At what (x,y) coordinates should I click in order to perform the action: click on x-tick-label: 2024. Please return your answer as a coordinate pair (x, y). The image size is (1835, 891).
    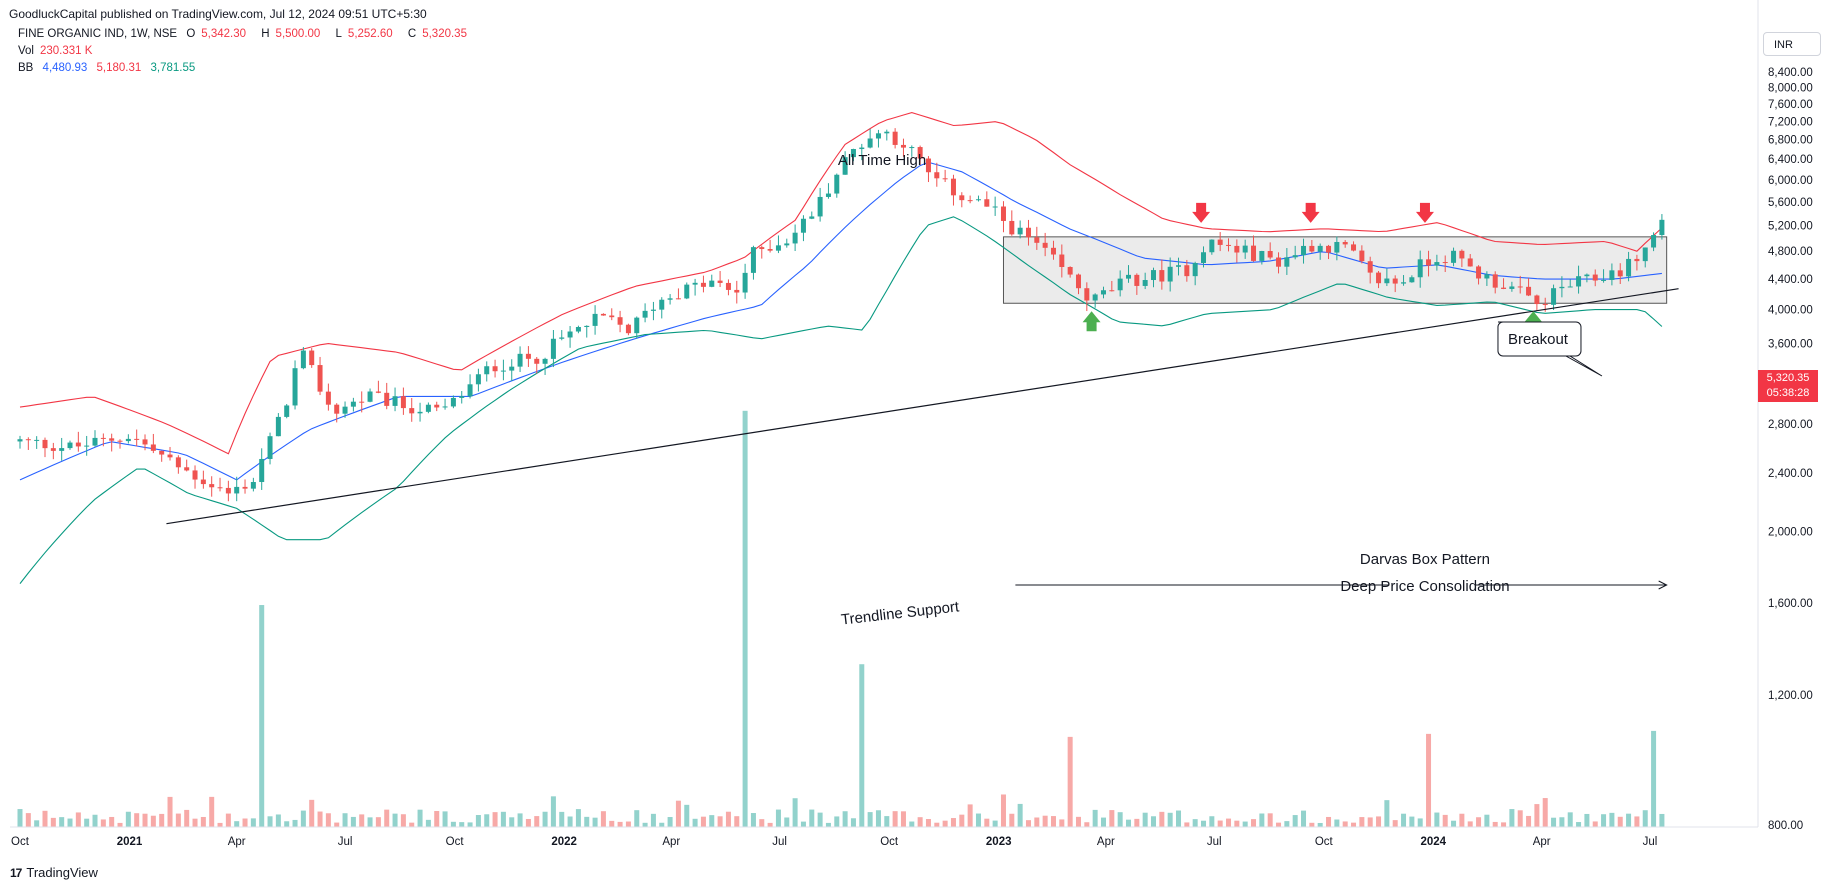
    Looking at the image, I should click on (1434, 842).